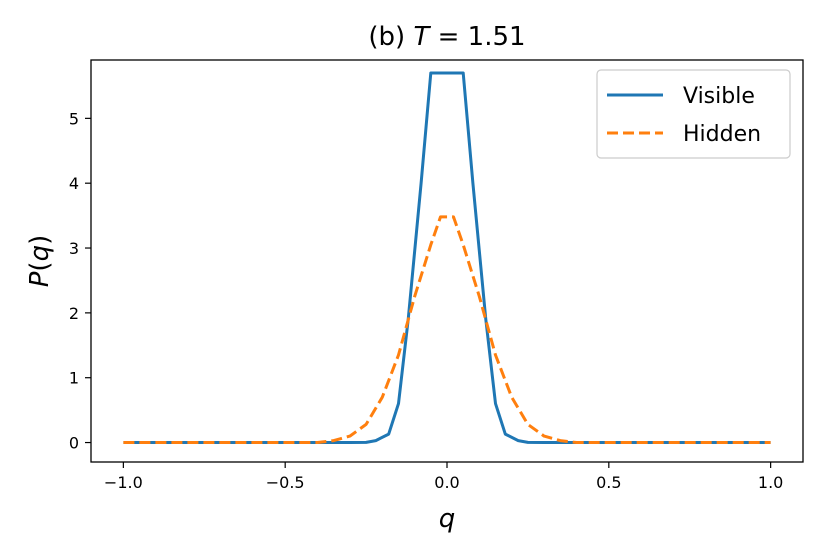  I want to click on x-tick-label: 0.0, so click(446, 482).